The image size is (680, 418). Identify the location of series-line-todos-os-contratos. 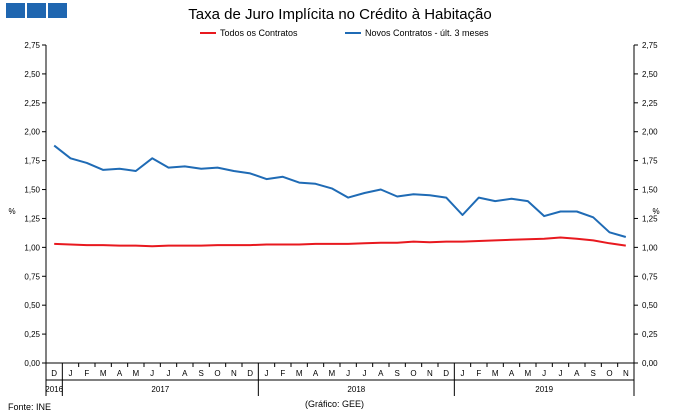
(340, 242).